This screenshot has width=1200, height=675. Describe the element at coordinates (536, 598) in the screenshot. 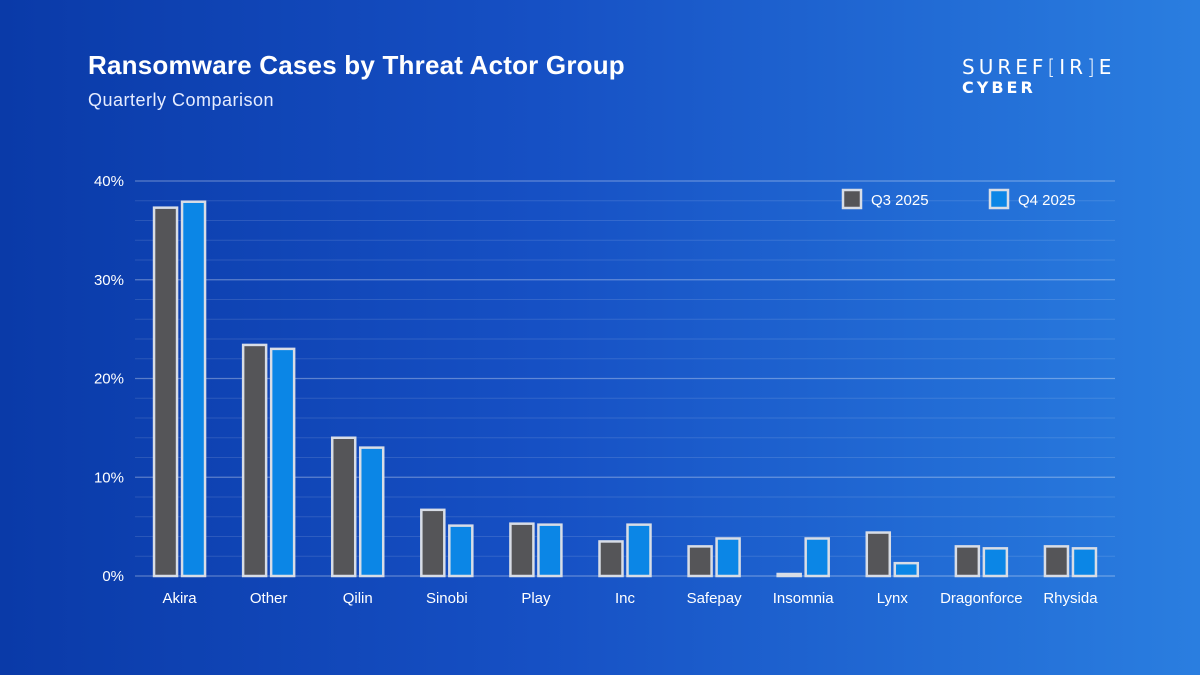

I see `x-category-label: Play` at that location.